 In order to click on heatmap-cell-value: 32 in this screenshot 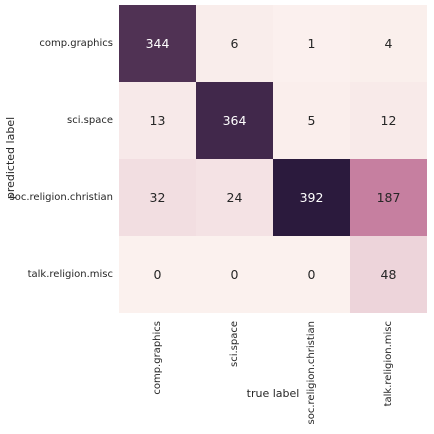, I will do `click(158, 197)`.